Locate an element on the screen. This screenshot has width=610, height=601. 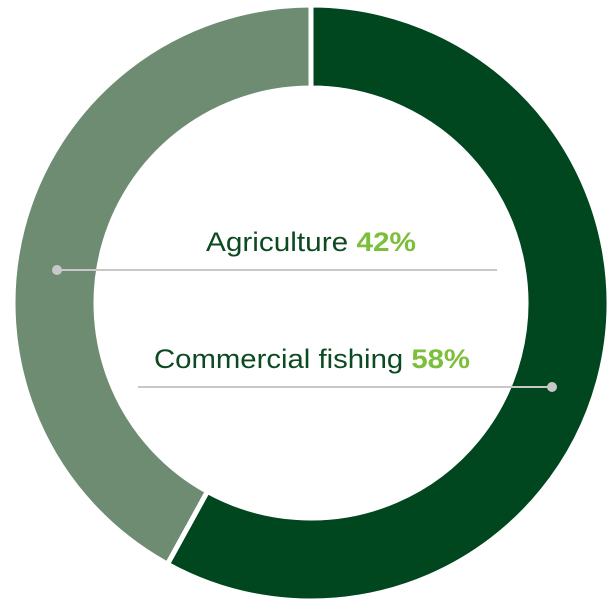
data-label-agriculture: Agriculture 42% is located at coordinates (311, 242).